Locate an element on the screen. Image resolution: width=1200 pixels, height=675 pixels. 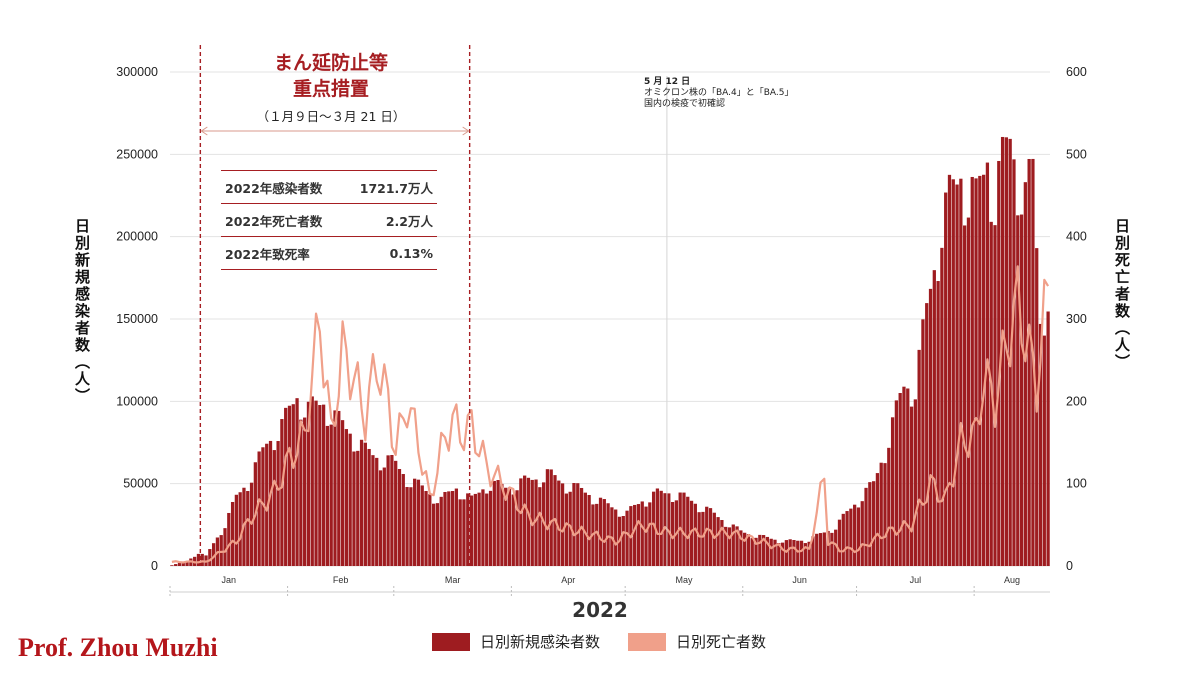
legend-swatch-deaths is located at coordinates (647, 641).